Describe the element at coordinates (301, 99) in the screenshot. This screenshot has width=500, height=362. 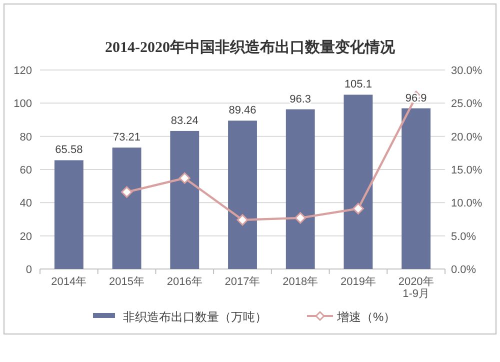
I see `data-label: 96.3` at that location.